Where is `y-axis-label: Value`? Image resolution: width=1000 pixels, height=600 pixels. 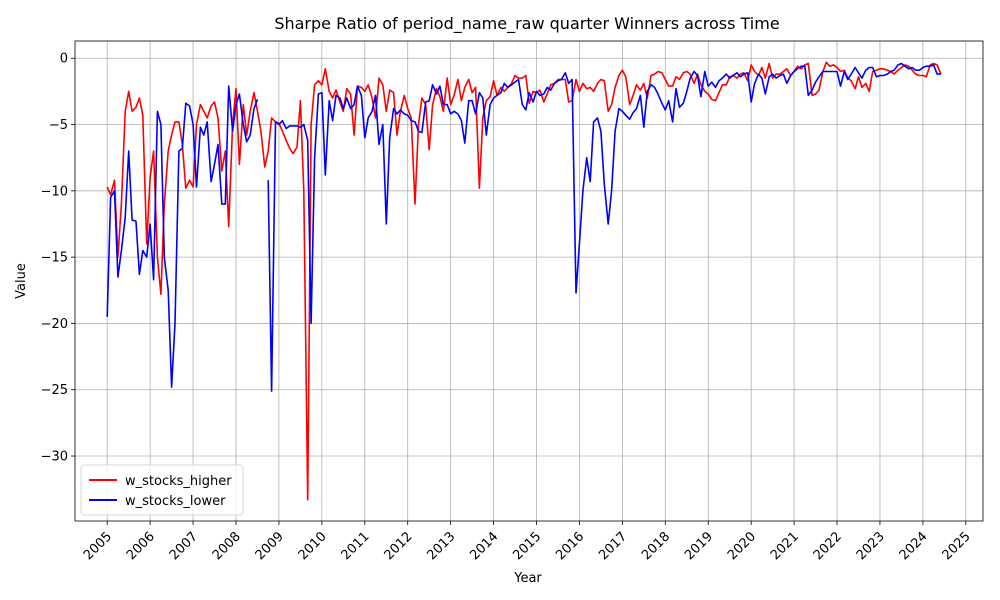 y-axis-label: Value is located at coordinates (21, 281).